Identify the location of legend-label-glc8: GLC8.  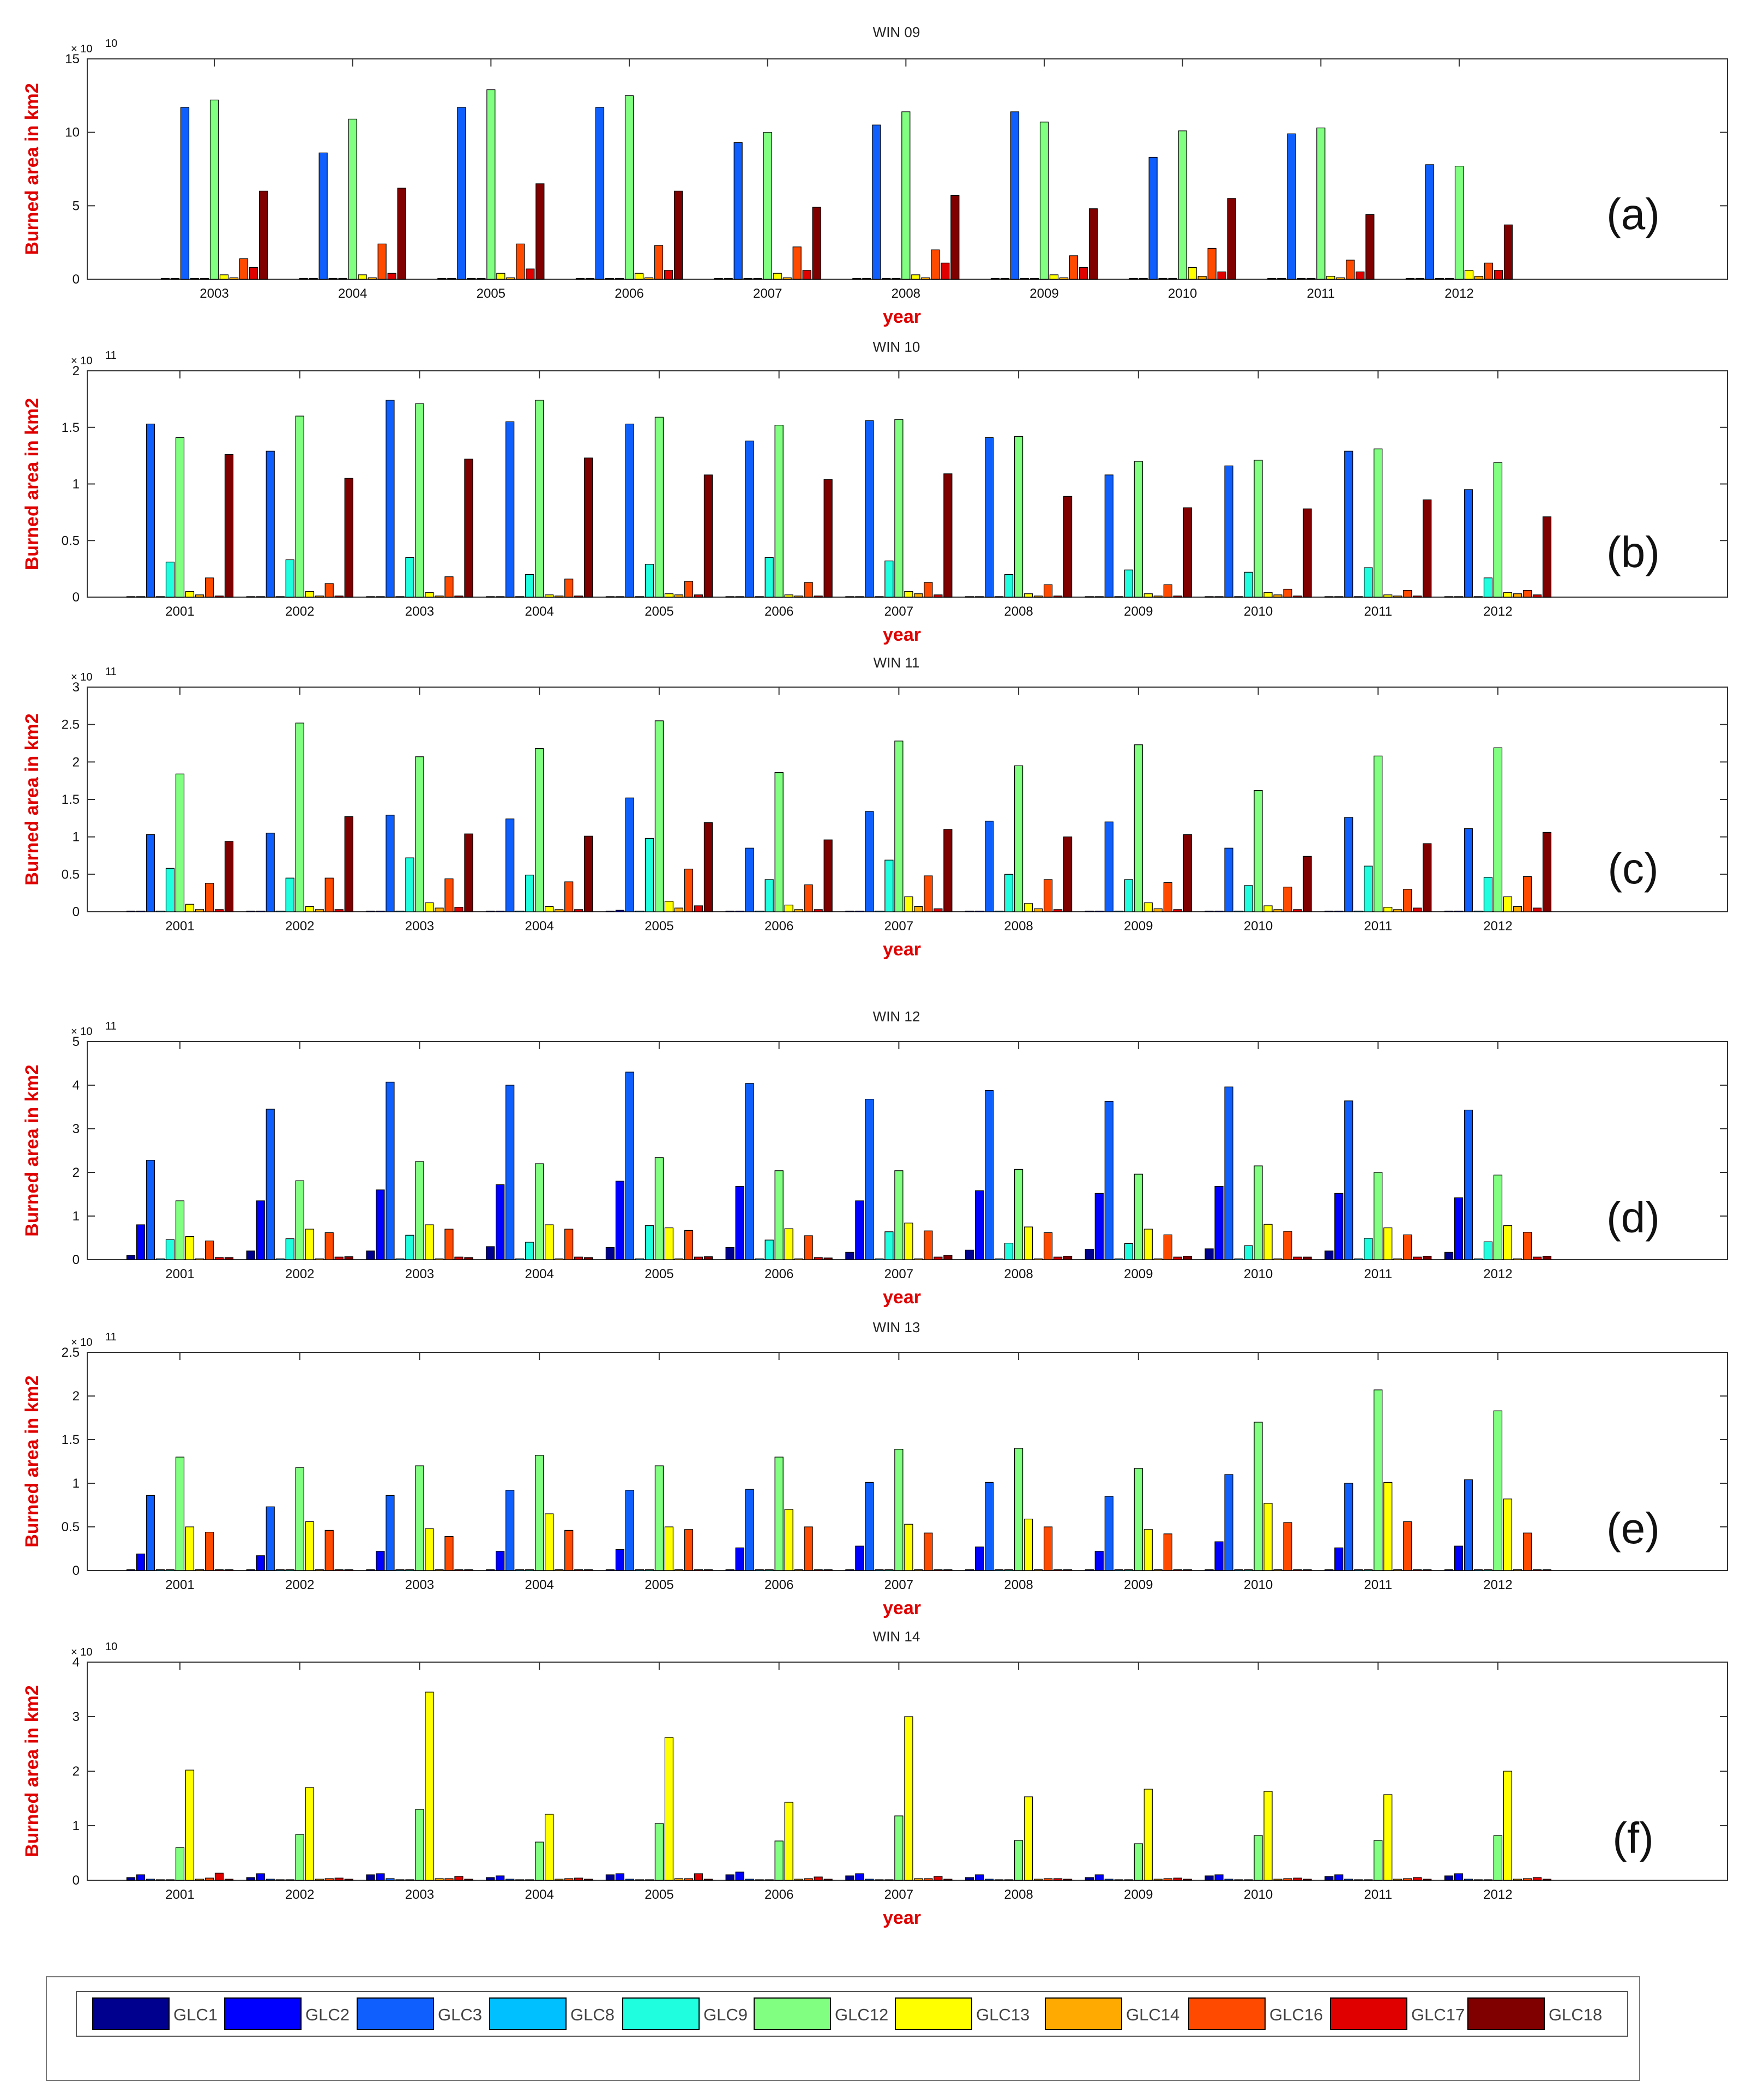
(592, 2014).